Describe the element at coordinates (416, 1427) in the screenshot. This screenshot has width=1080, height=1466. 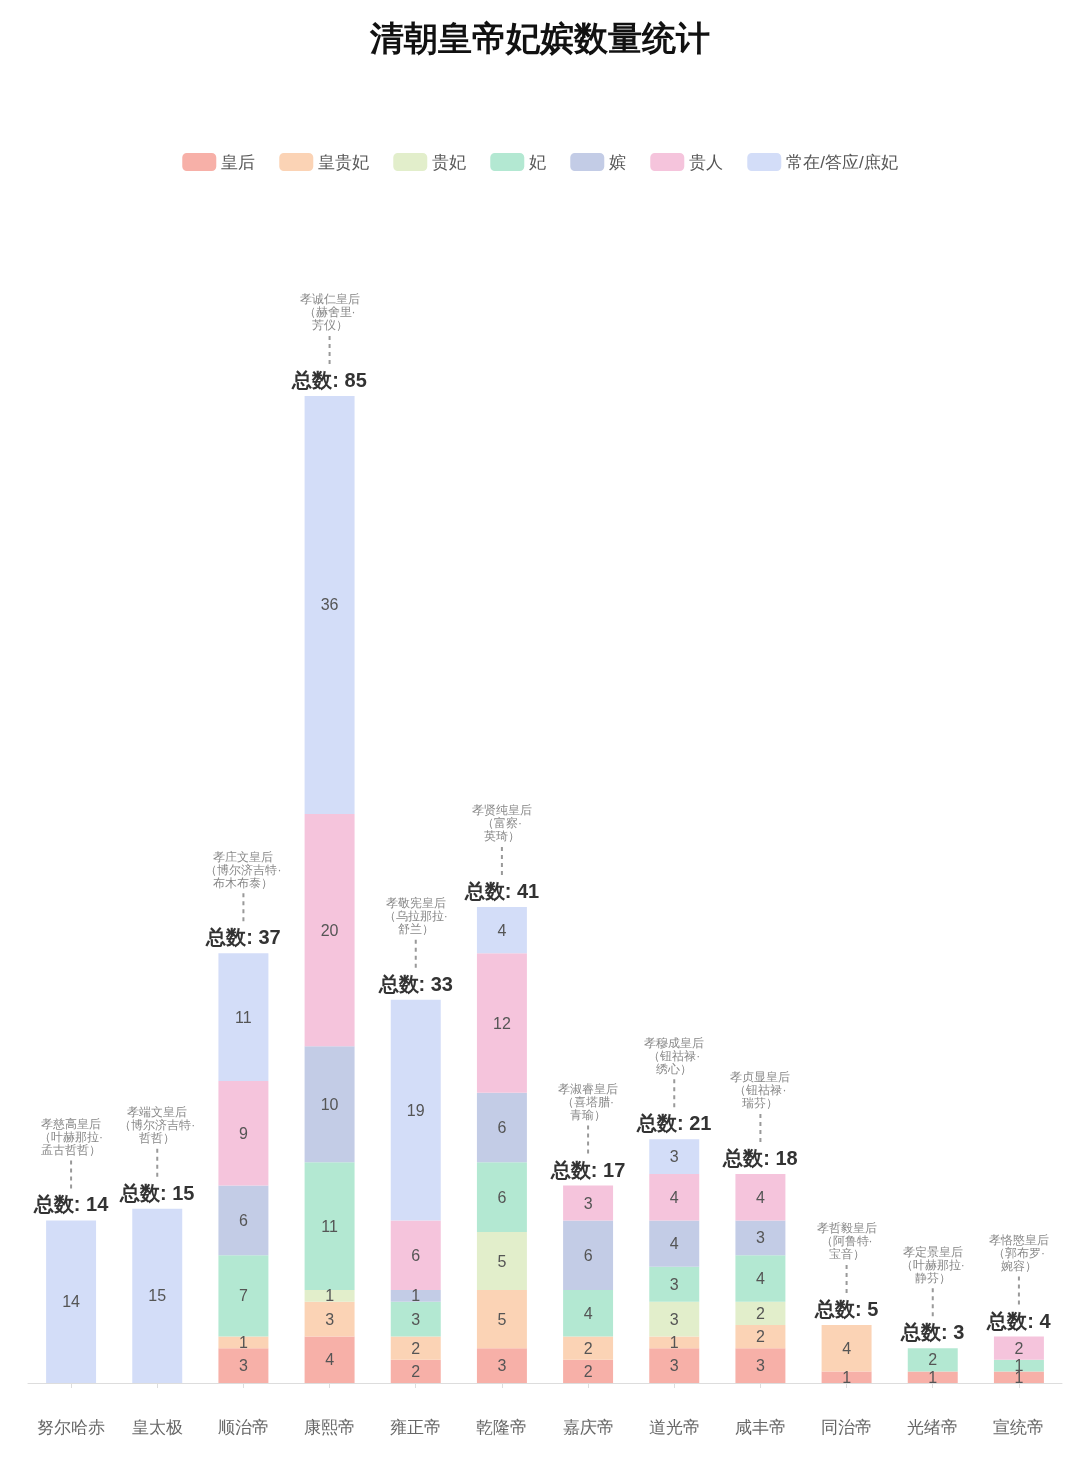
I see `x-tick-label: 雍正帝` at that location.